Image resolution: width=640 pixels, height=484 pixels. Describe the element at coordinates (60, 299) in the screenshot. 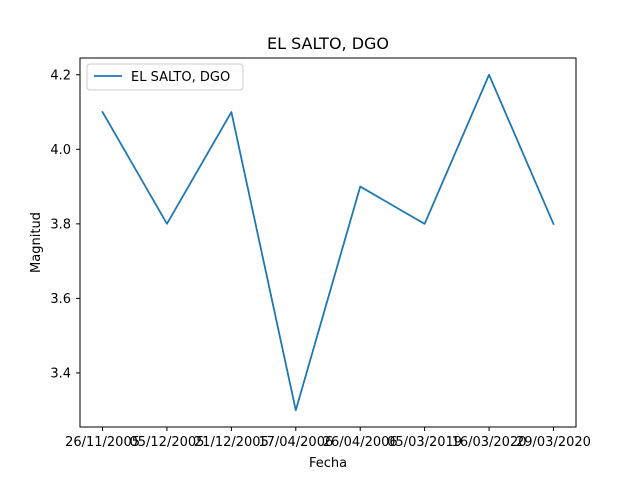

I see `y-tick-label: 3.6` at that location.